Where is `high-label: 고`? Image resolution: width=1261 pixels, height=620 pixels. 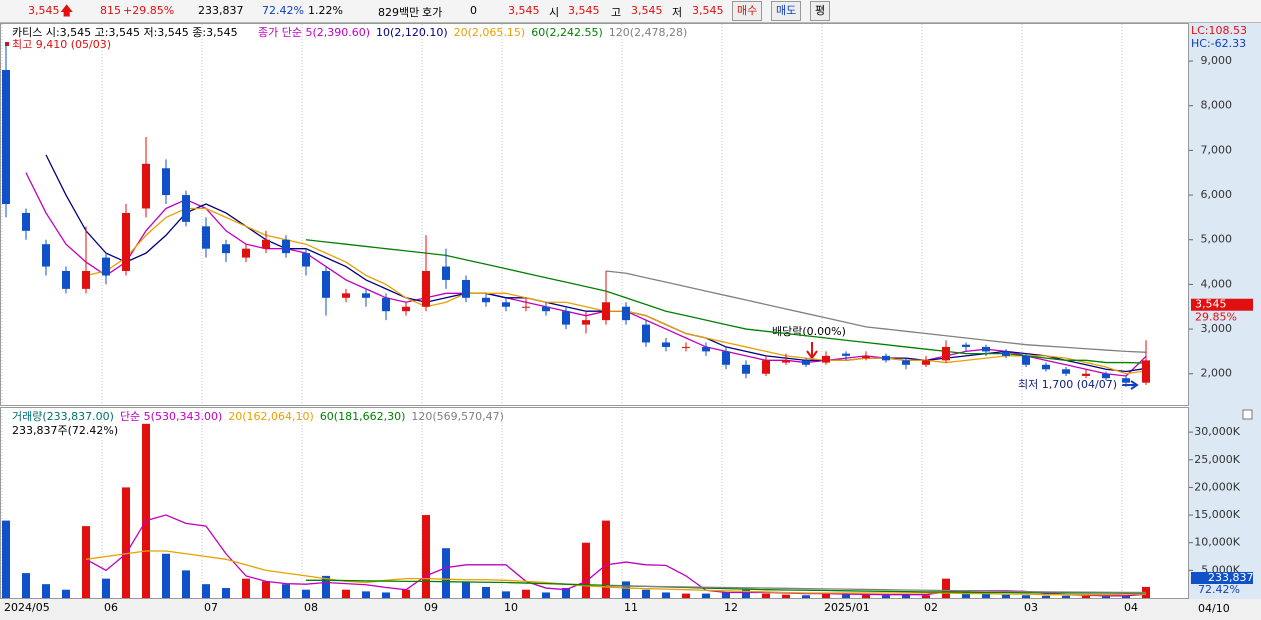 high-label: 고 is located at coordinates (616, 12).